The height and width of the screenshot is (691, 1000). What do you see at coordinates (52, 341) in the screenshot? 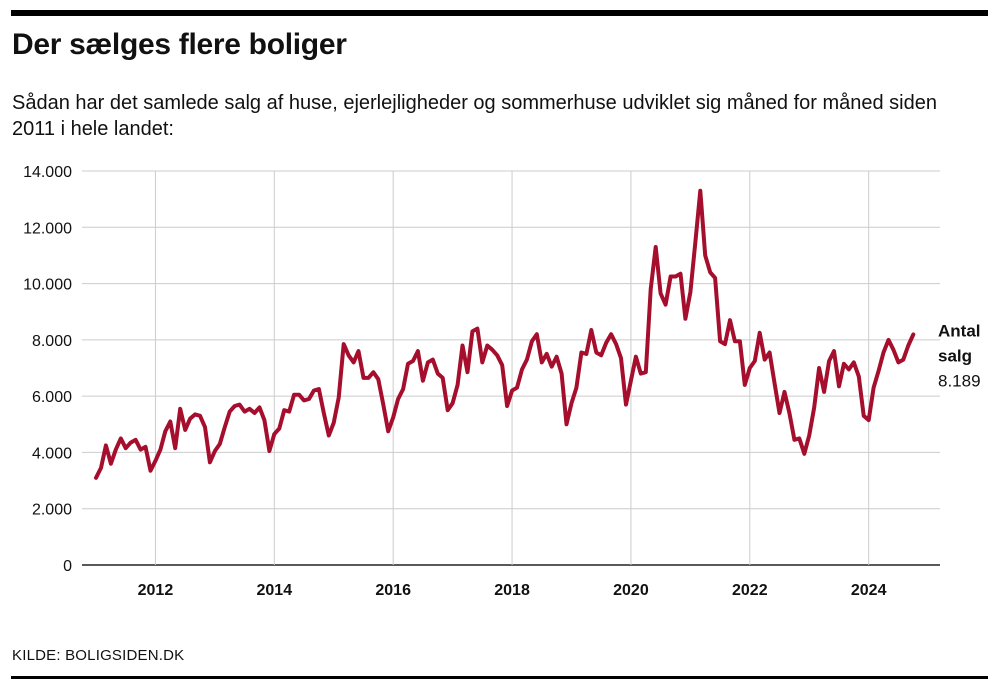
I see `y-tick-label: 8.000` at bounding box center [52, 341].